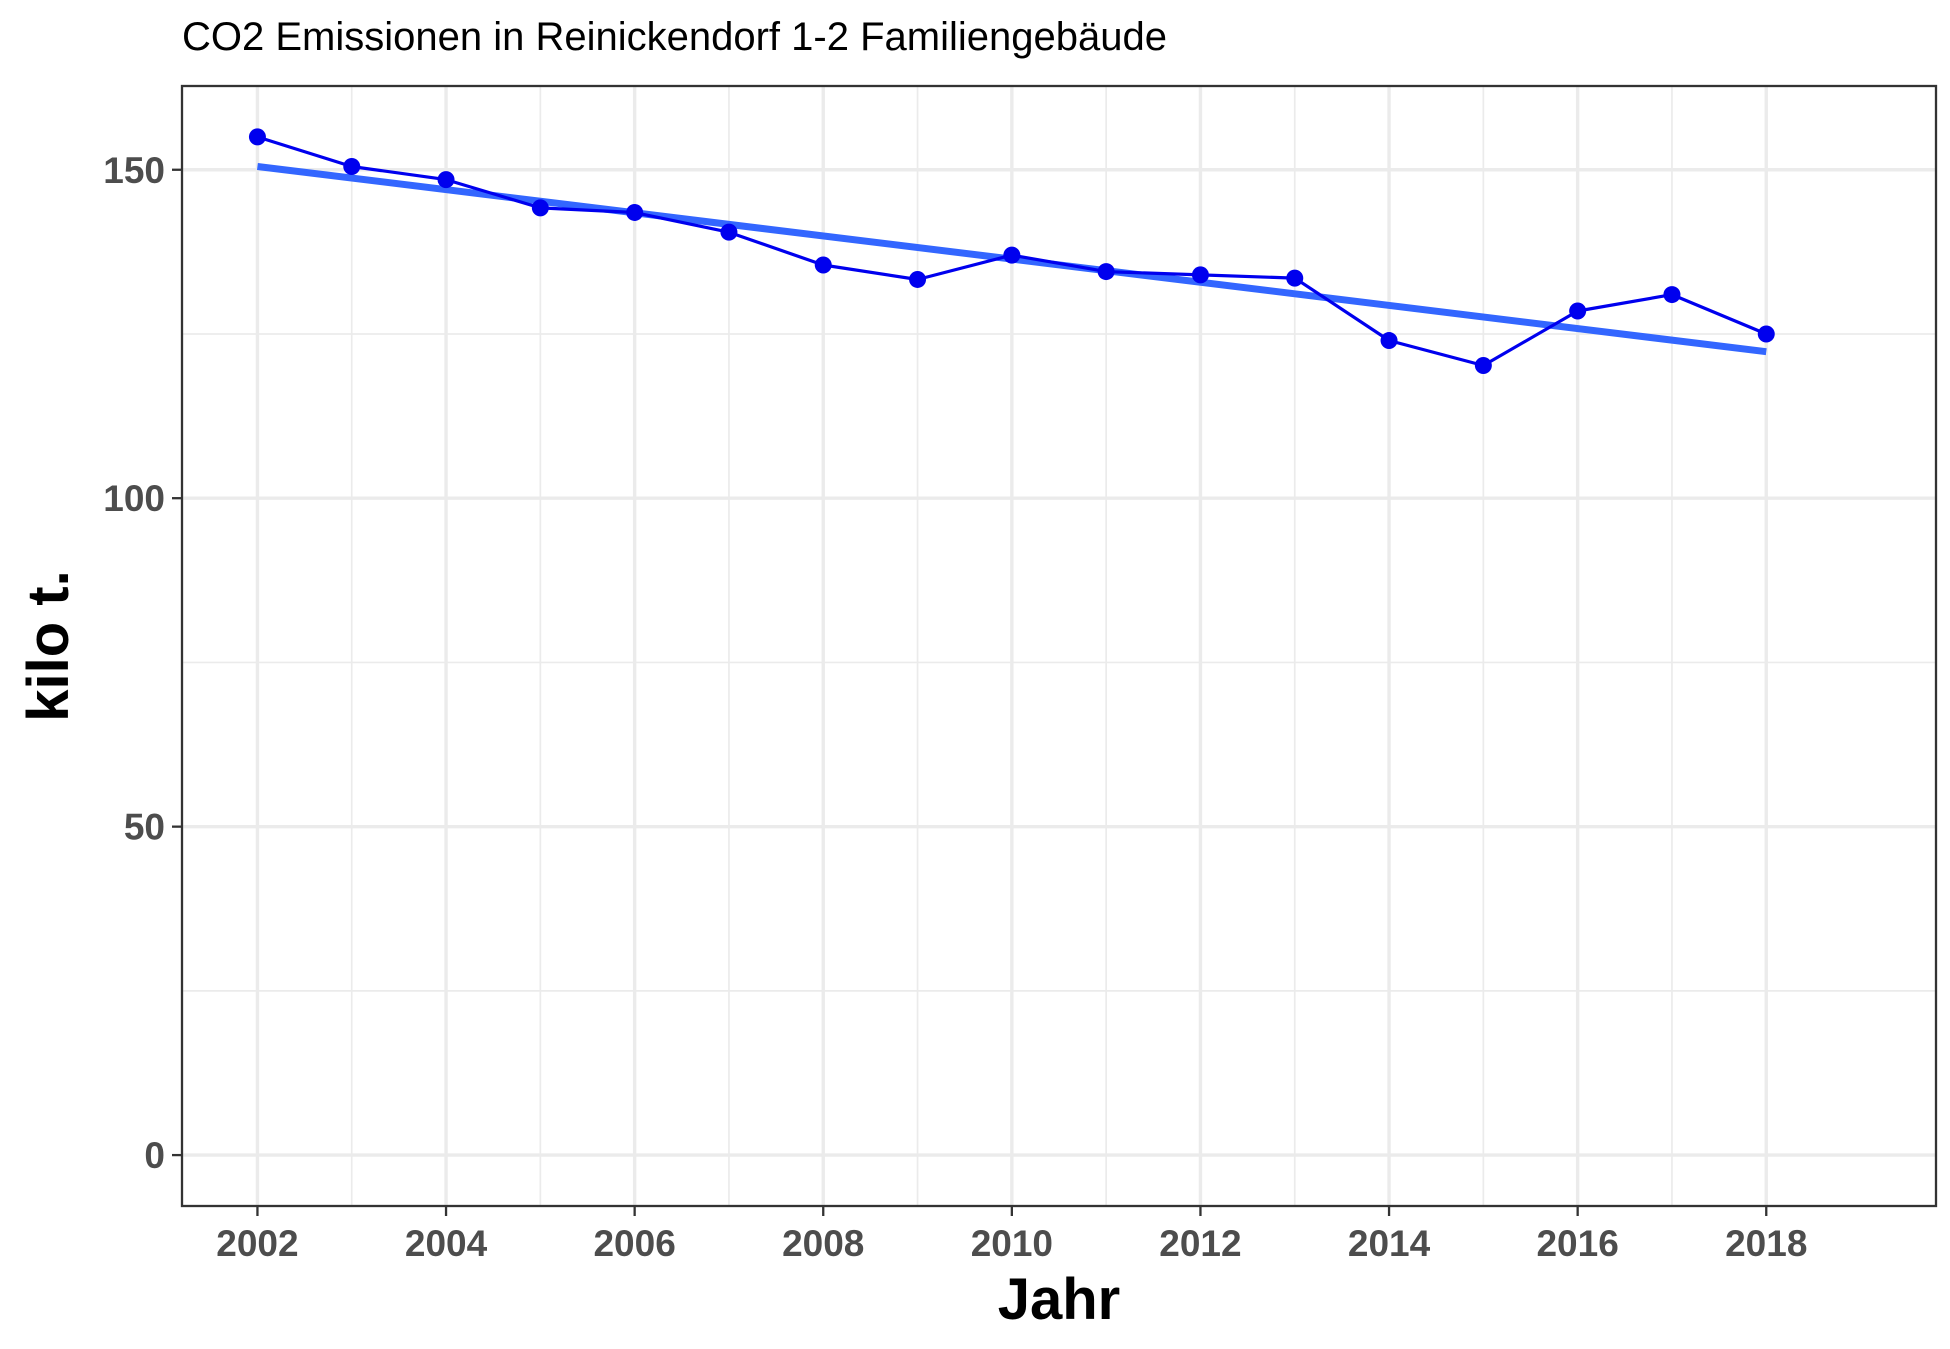  I want to click on x-tick-label: 2018, so click(1766, 1243).